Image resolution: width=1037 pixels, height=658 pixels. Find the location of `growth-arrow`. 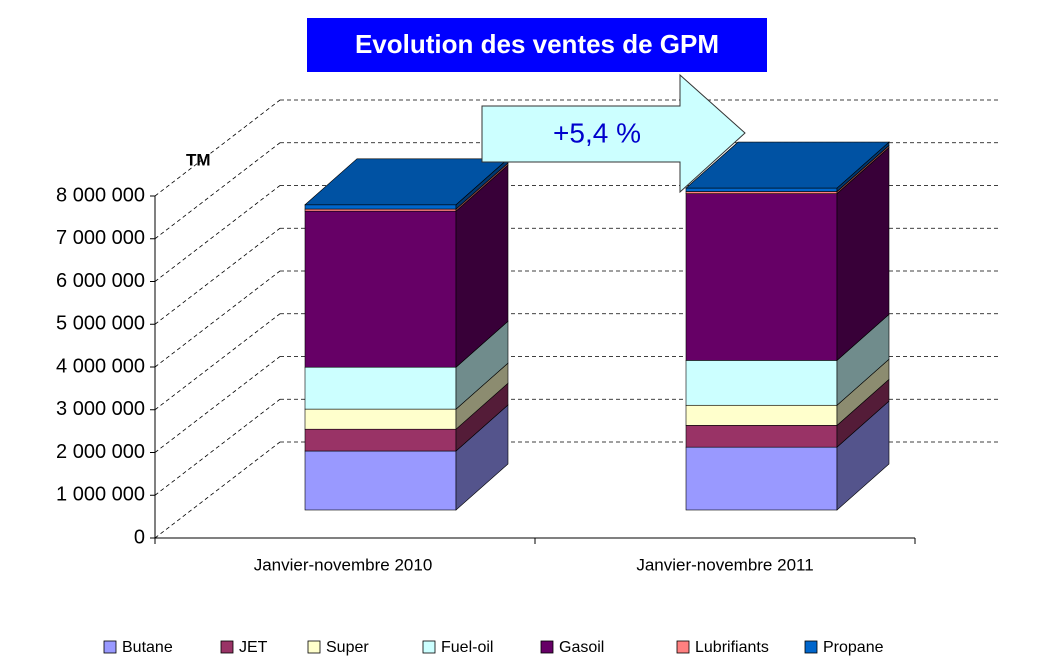

growth-arrow is located at coordinates (613, 133).